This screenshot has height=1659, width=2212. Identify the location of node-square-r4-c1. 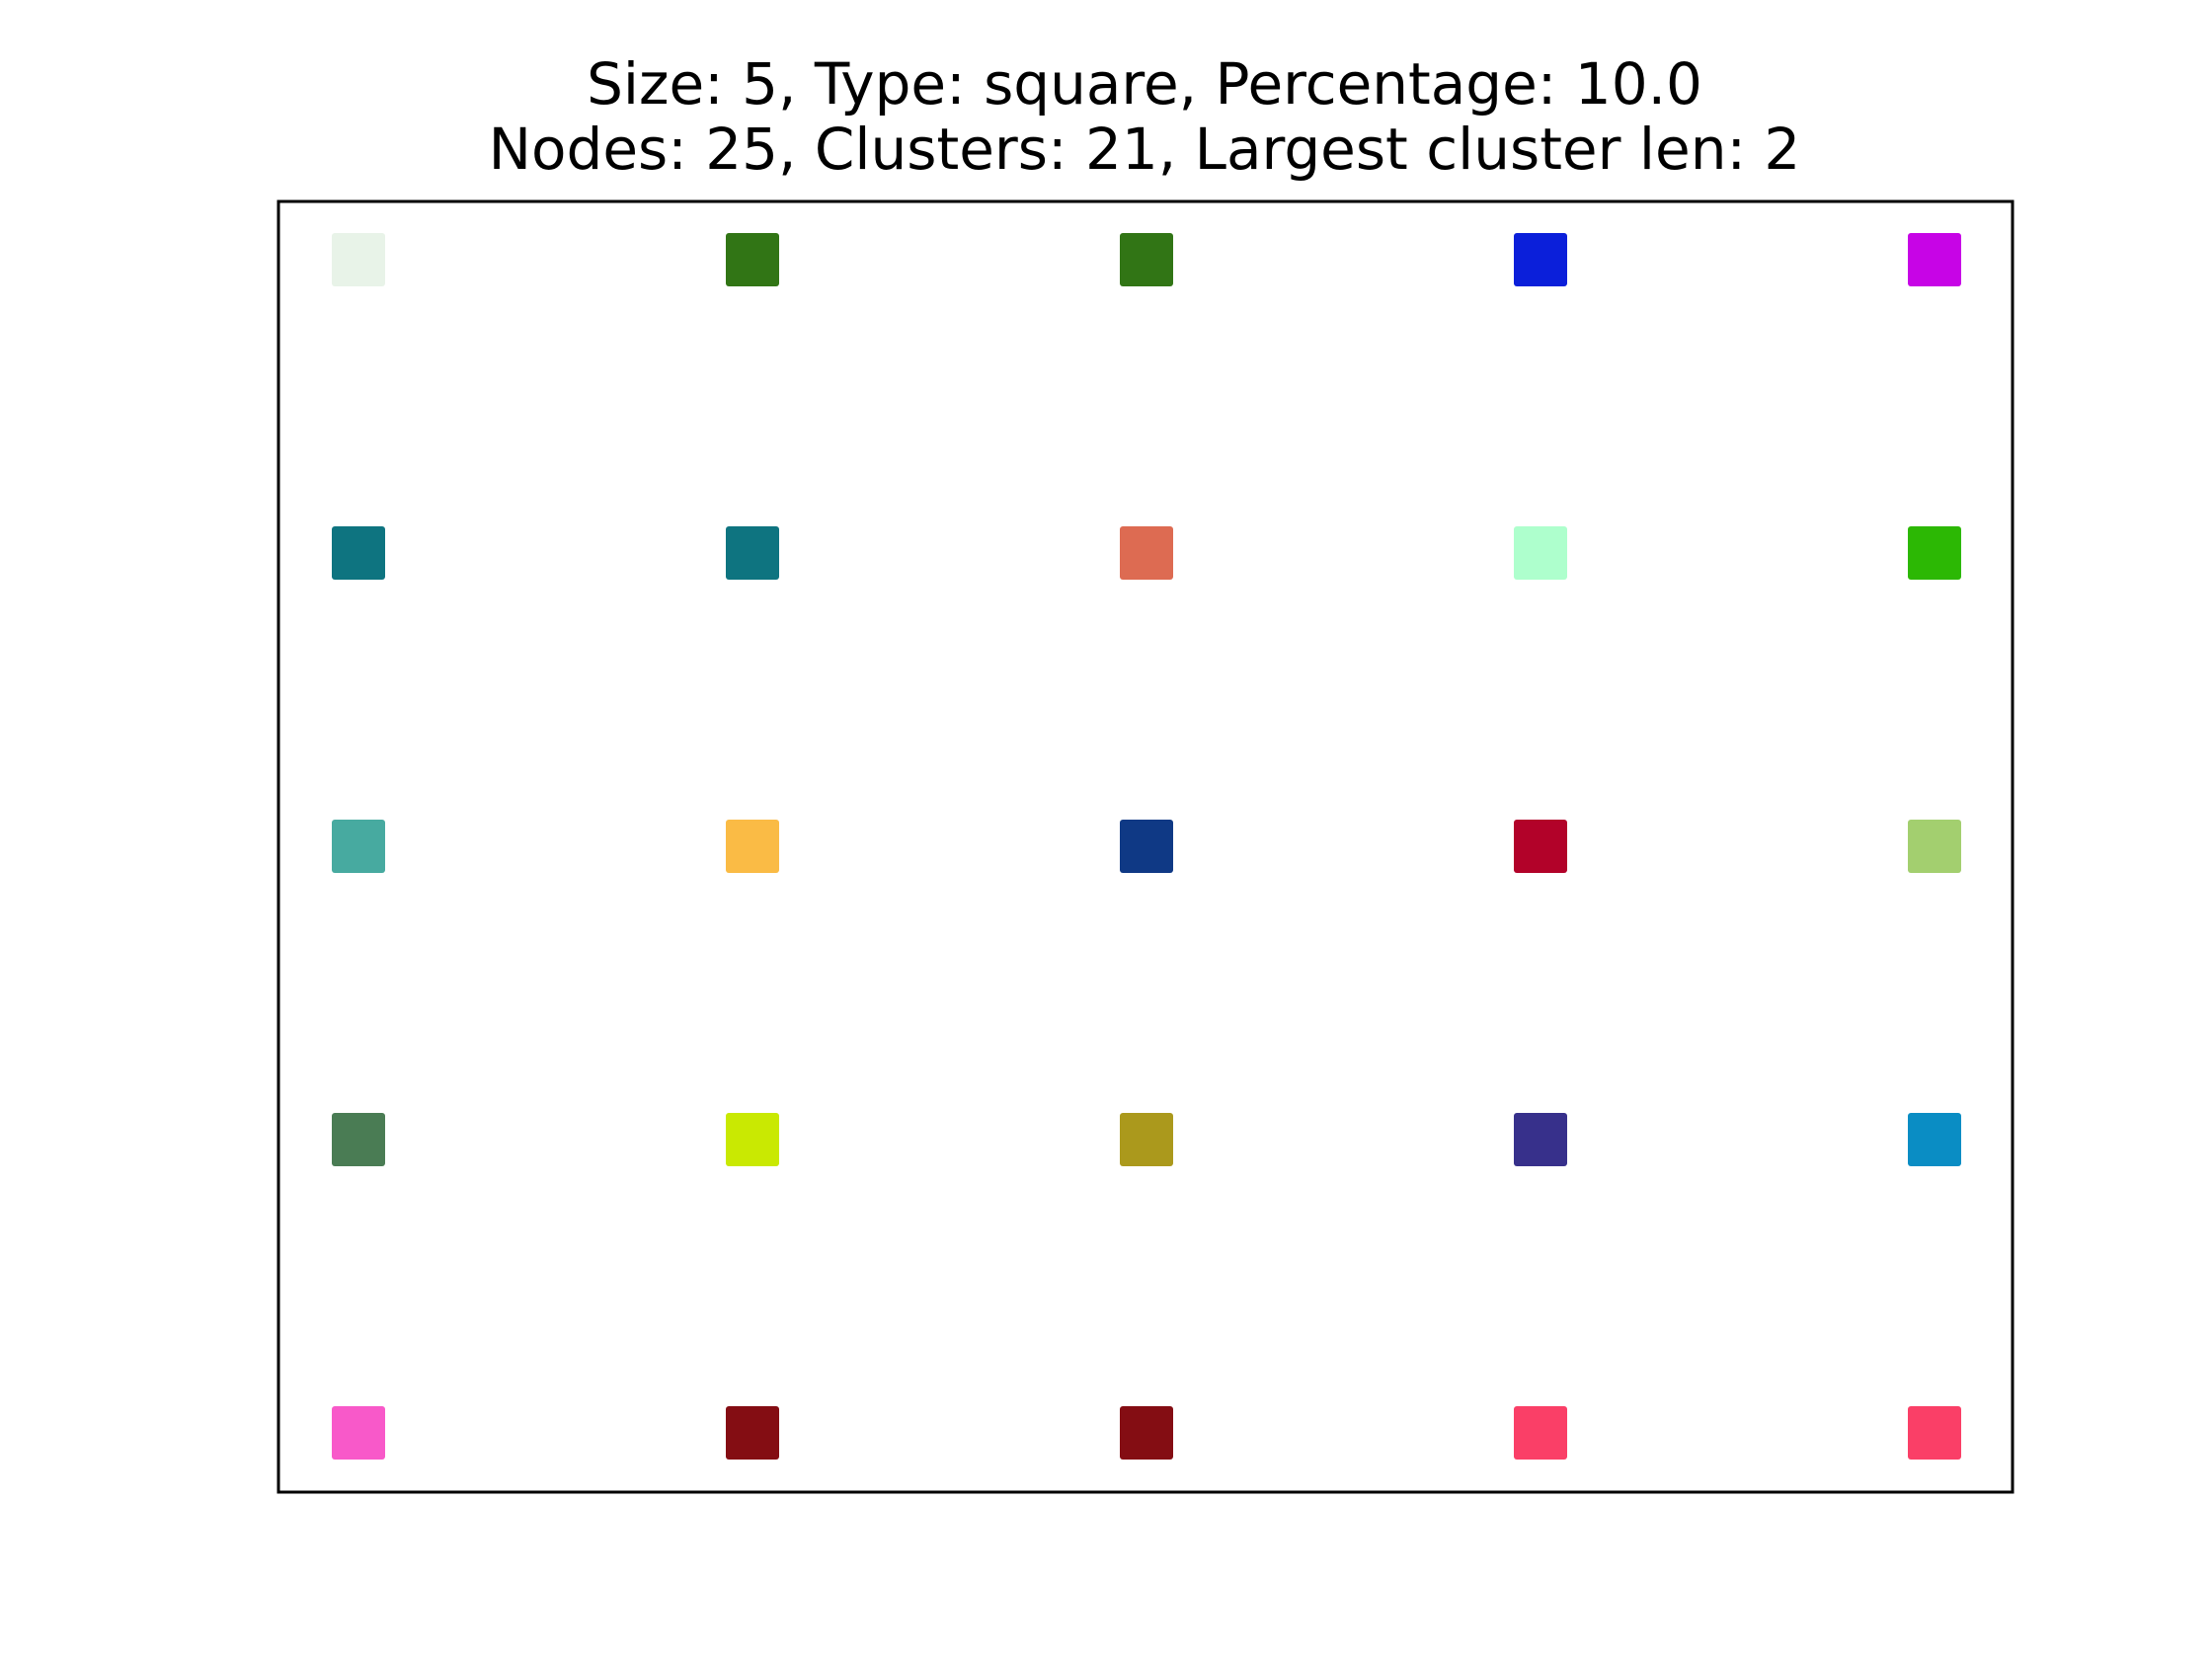
(359, 1140).